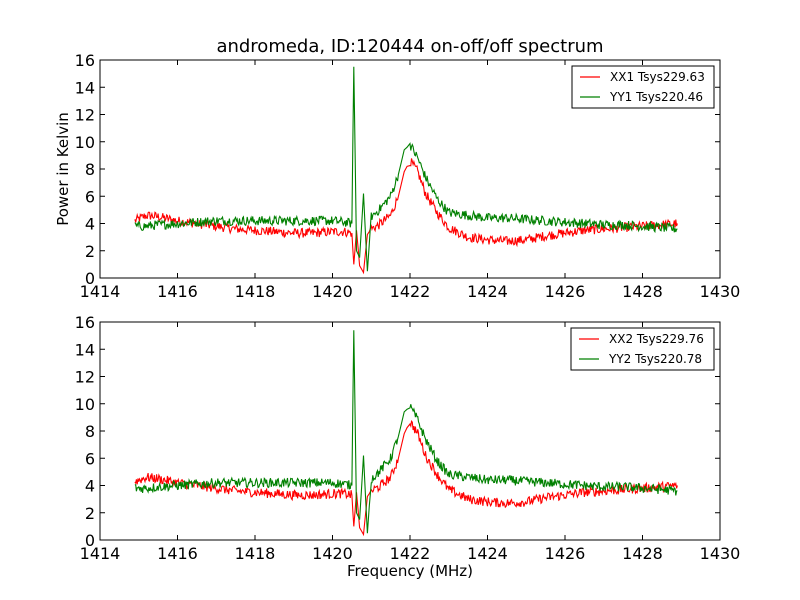  What do you see at coordinates (63, 169) in the screenshot?
I see `y-axis-label: Power in Kelvin` at bounding box center [63, 169].